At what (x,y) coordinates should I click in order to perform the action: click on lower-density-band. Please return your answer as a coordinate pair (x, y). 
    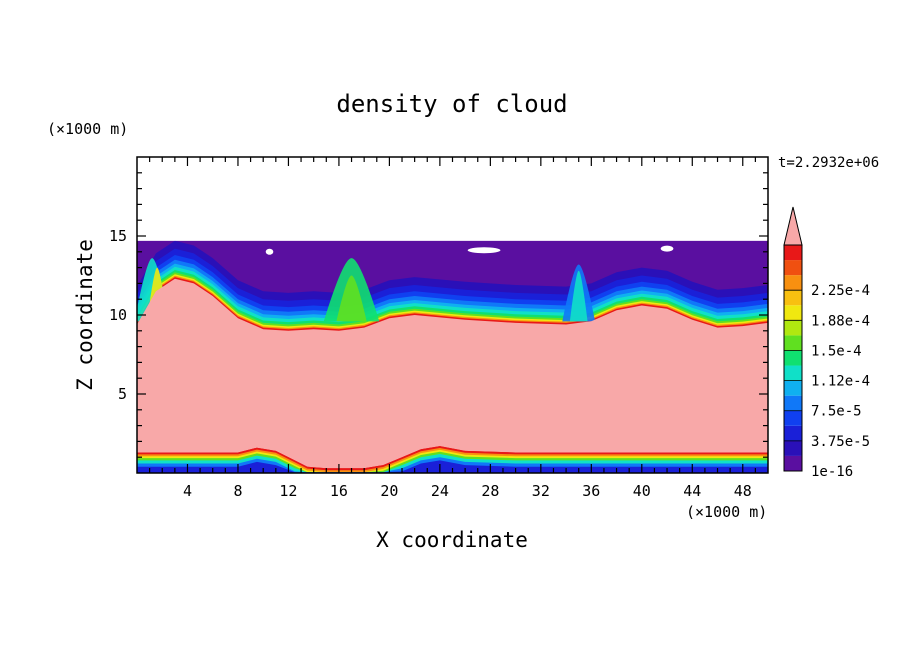
    Looking at the image, I should click on (452, 466).